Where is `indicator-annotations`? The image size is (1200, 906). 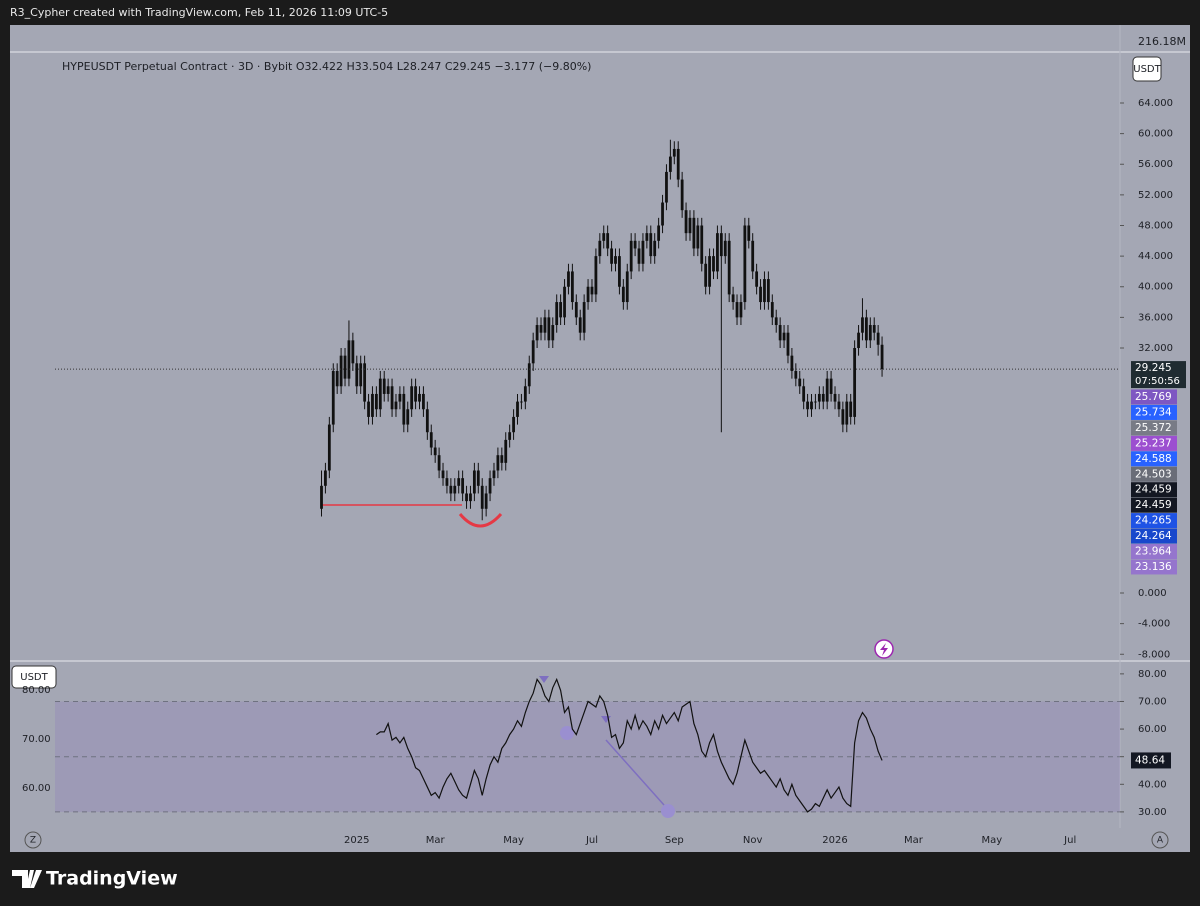 indicator-annotations is located at coordinates (607, 747).